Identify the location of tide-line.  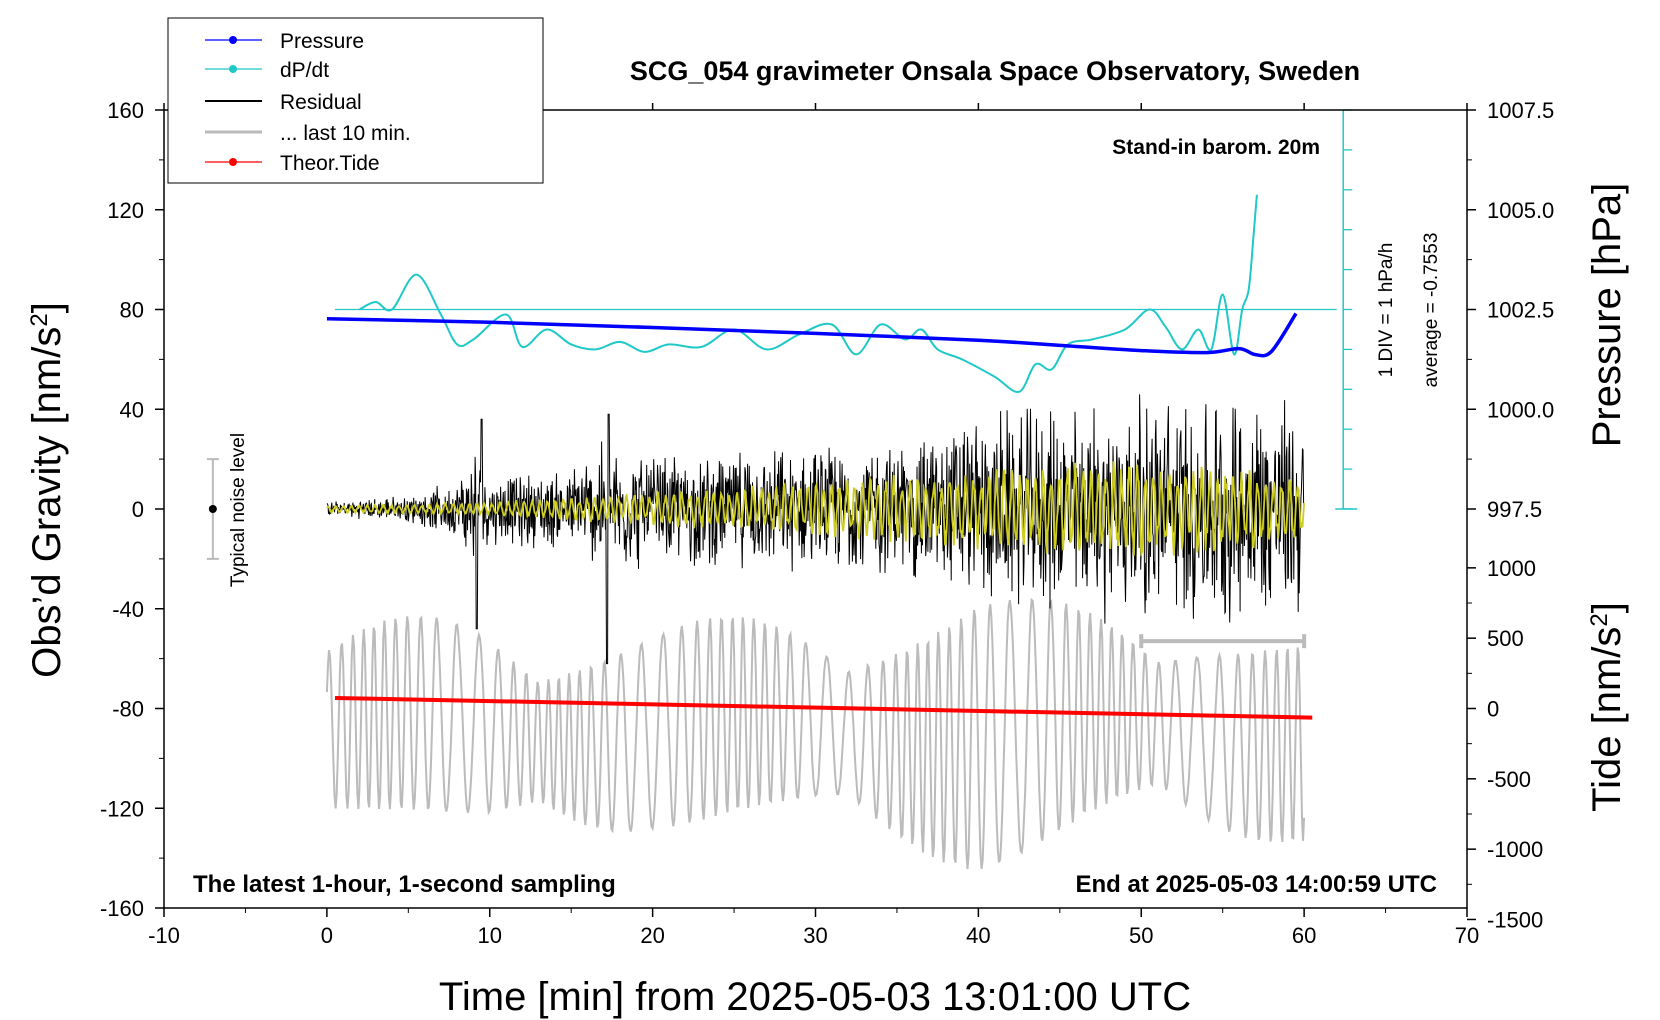
(823, 707).